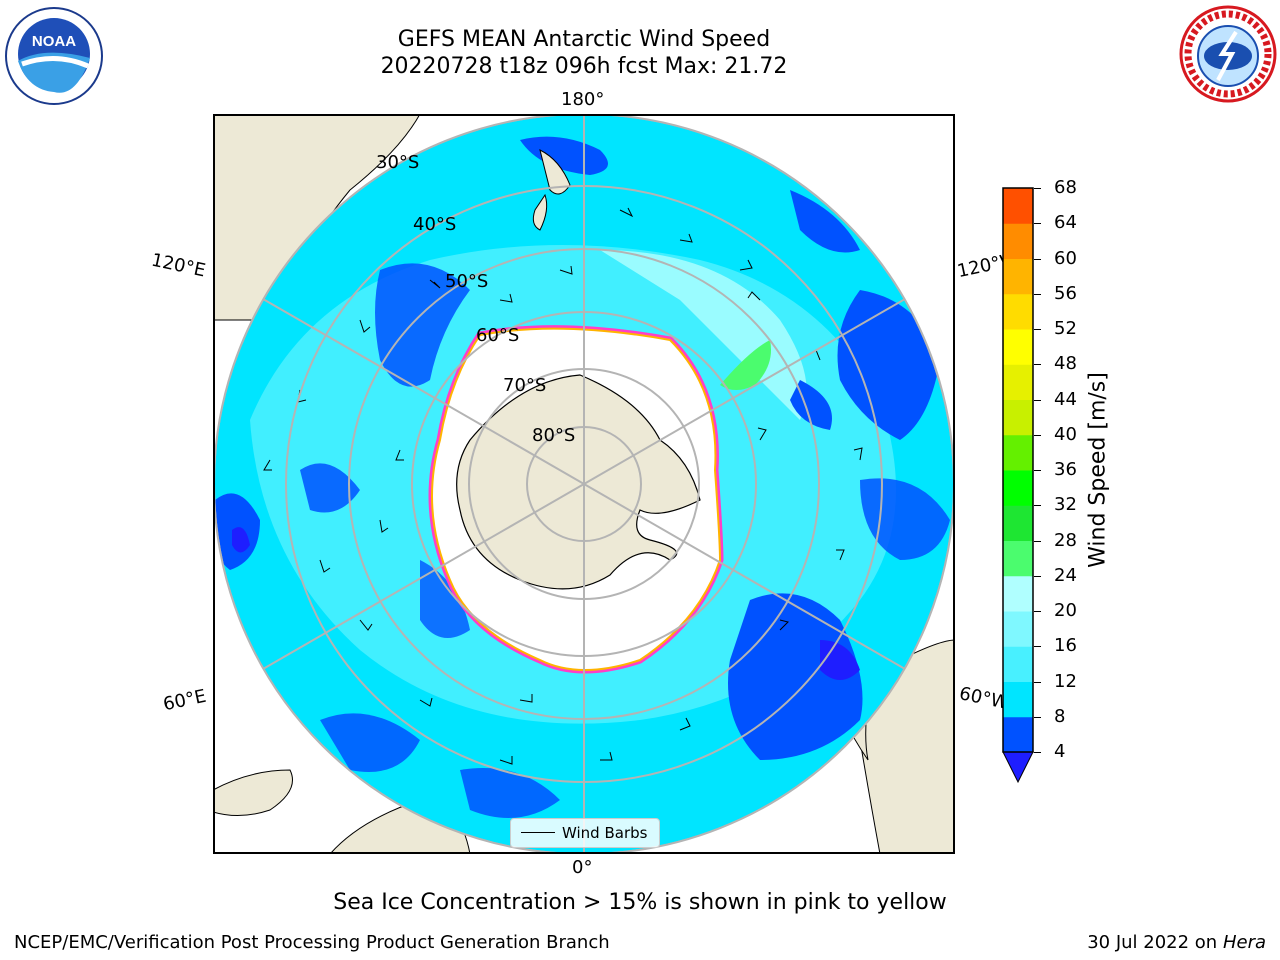  What do you see at coordinates (1065, 540) in the screenshot?
I see `colorbar-tick-label: 28` at bounding box center [1065, 540].